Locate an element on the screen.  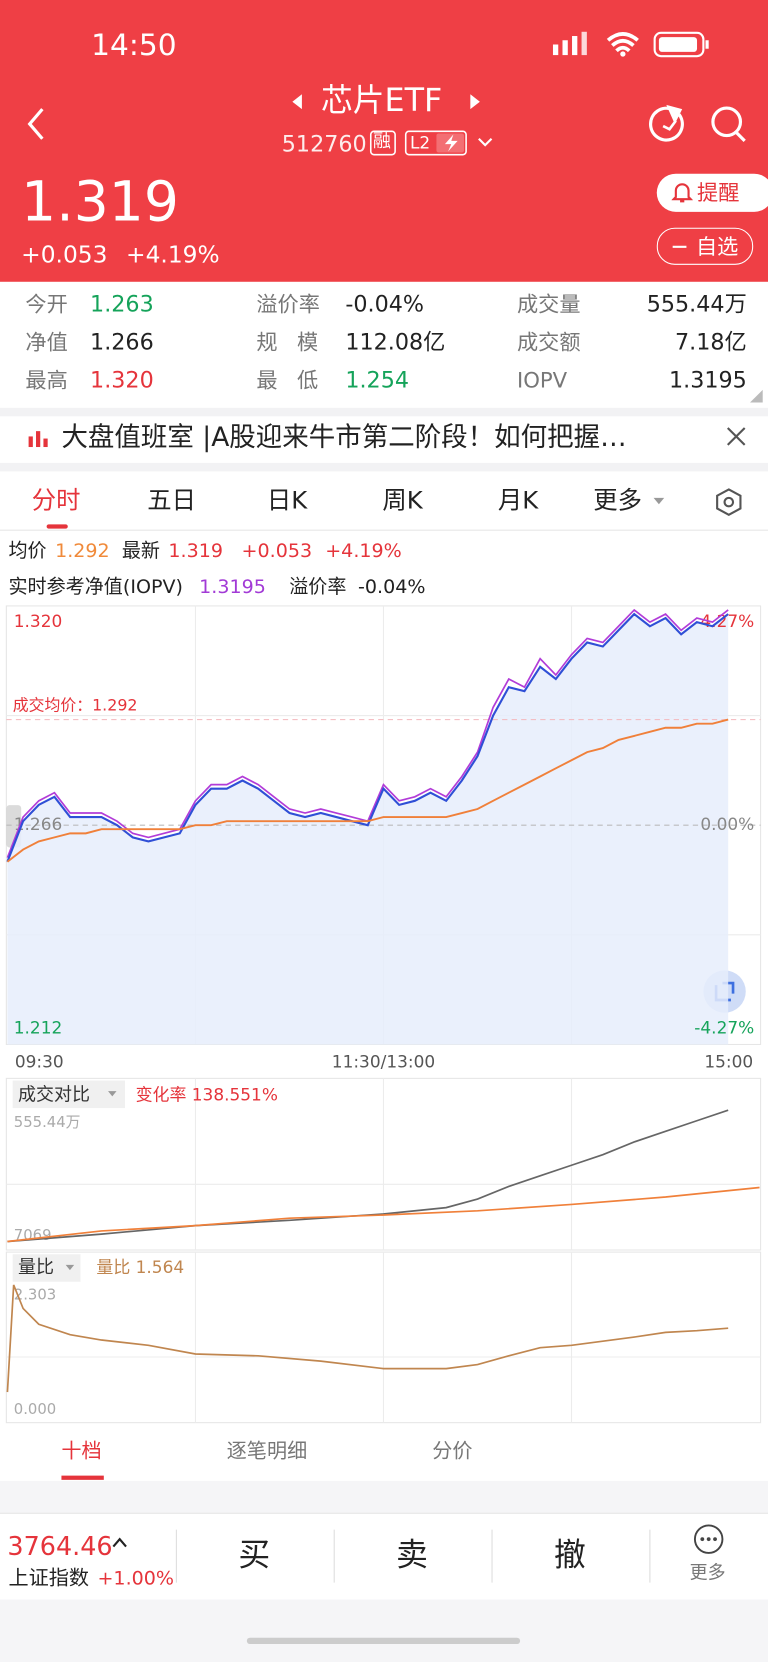
last-value: 1.319 is located at coordinates (196, 551).